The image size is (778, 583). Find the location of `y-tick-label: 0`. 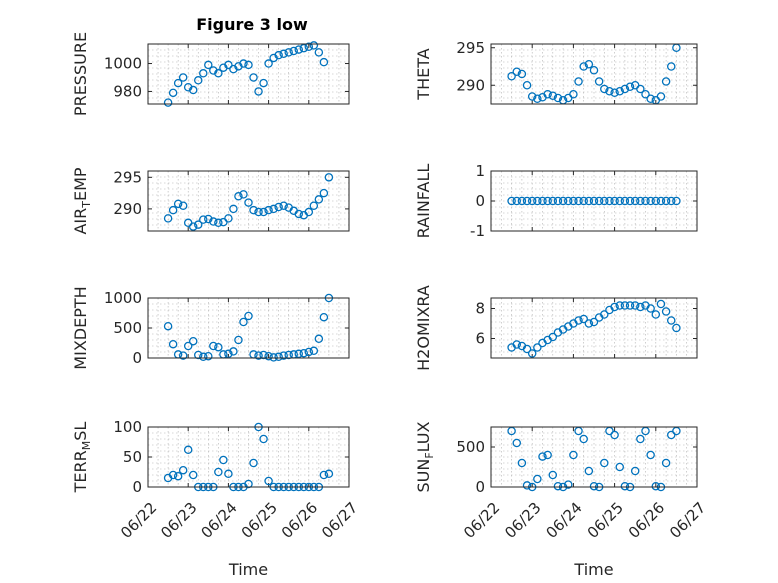

y-tick-label: 0 is located at coordinates (137, 487).